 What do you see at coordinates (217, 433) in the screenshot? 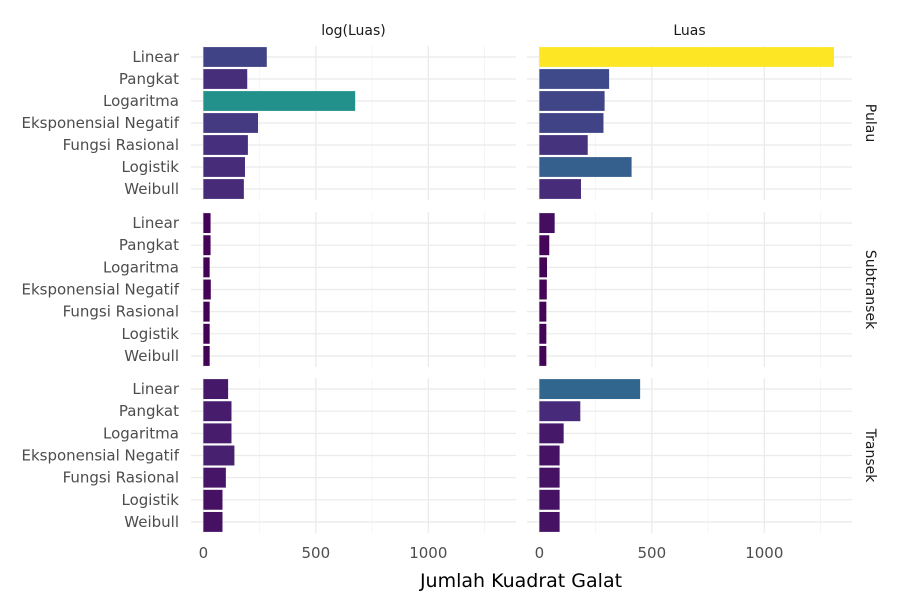
I see `bar-transek-log-luas-logaritma` at bounding box center [217, 433].